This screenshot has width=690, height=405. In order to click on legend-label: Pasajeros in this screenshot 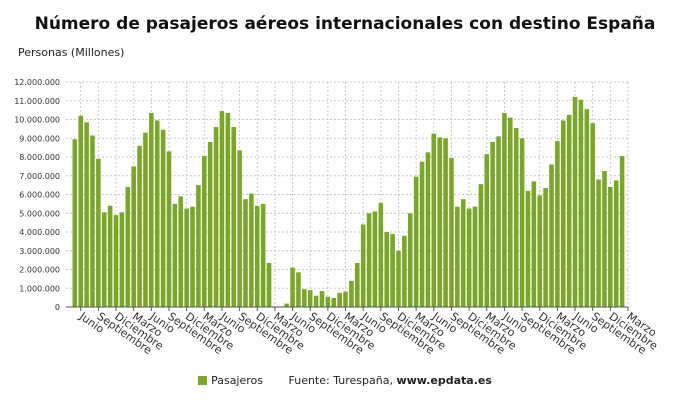, I will do `click(237, 380)`.